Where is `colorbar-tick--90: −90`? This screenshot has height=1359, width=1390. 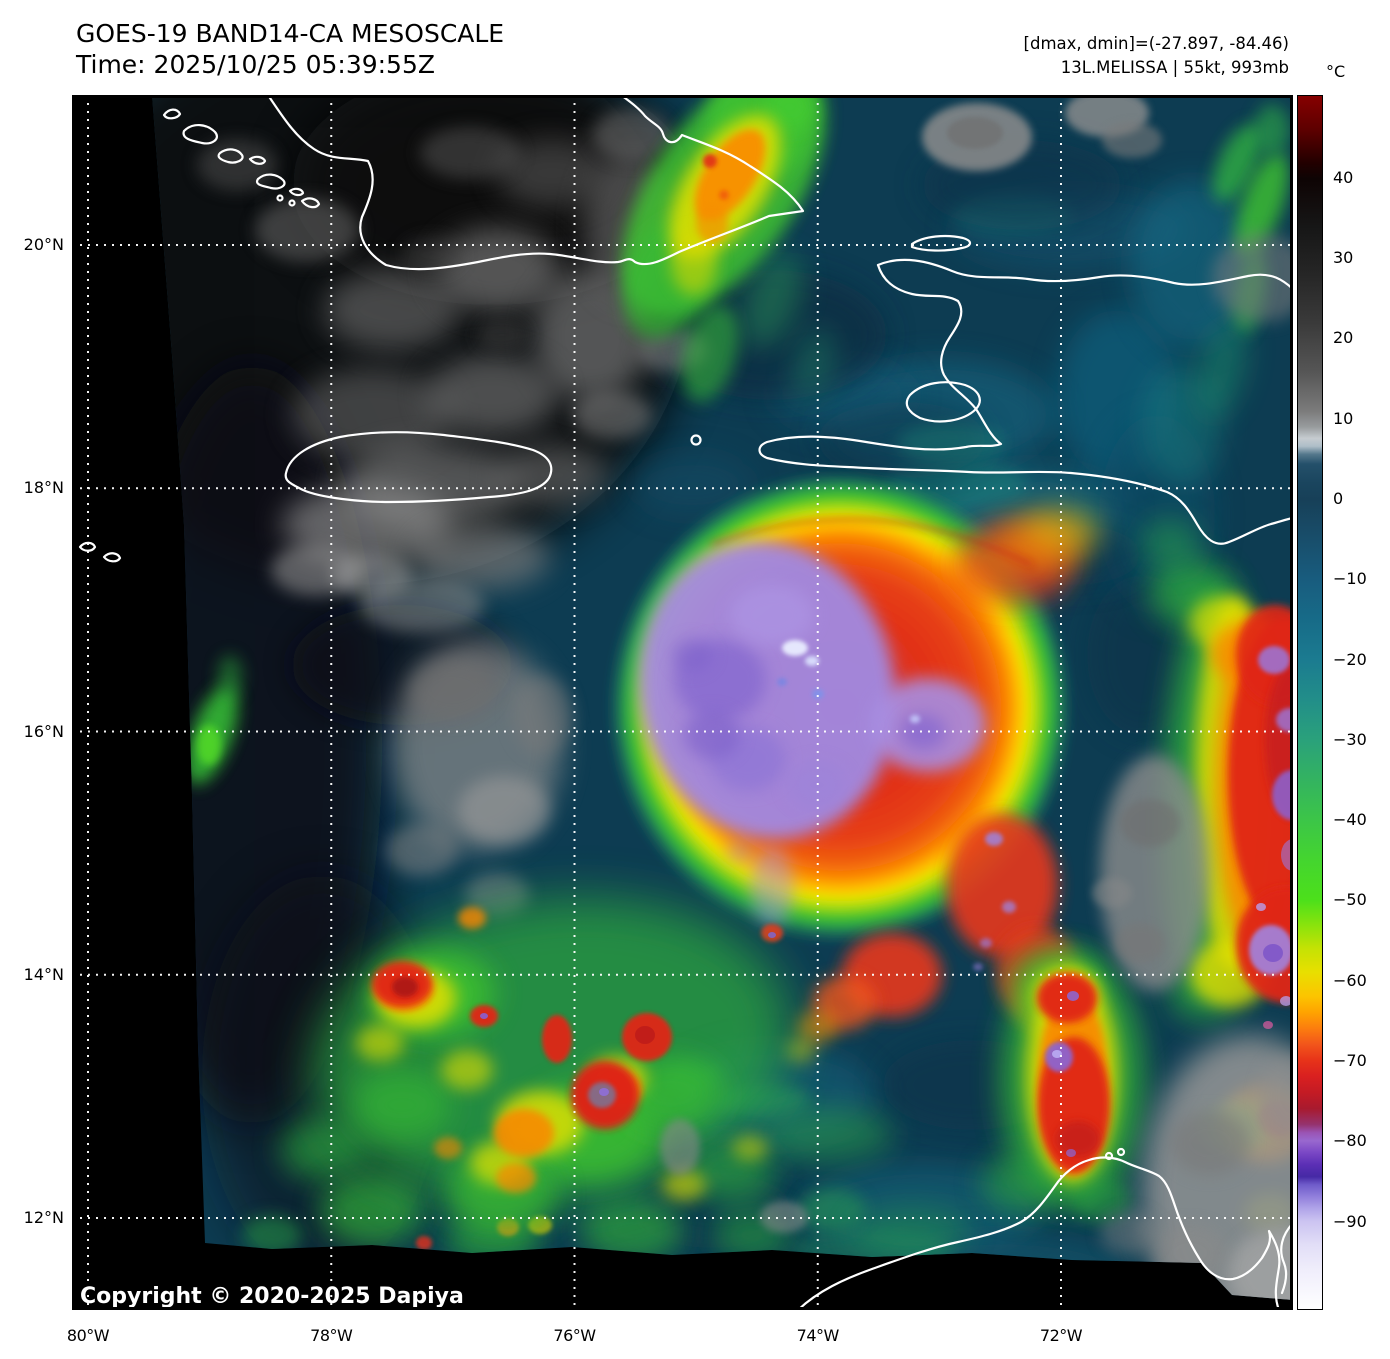
colorbar-tick--90: −90 is located at coordinates (1350, 1221).